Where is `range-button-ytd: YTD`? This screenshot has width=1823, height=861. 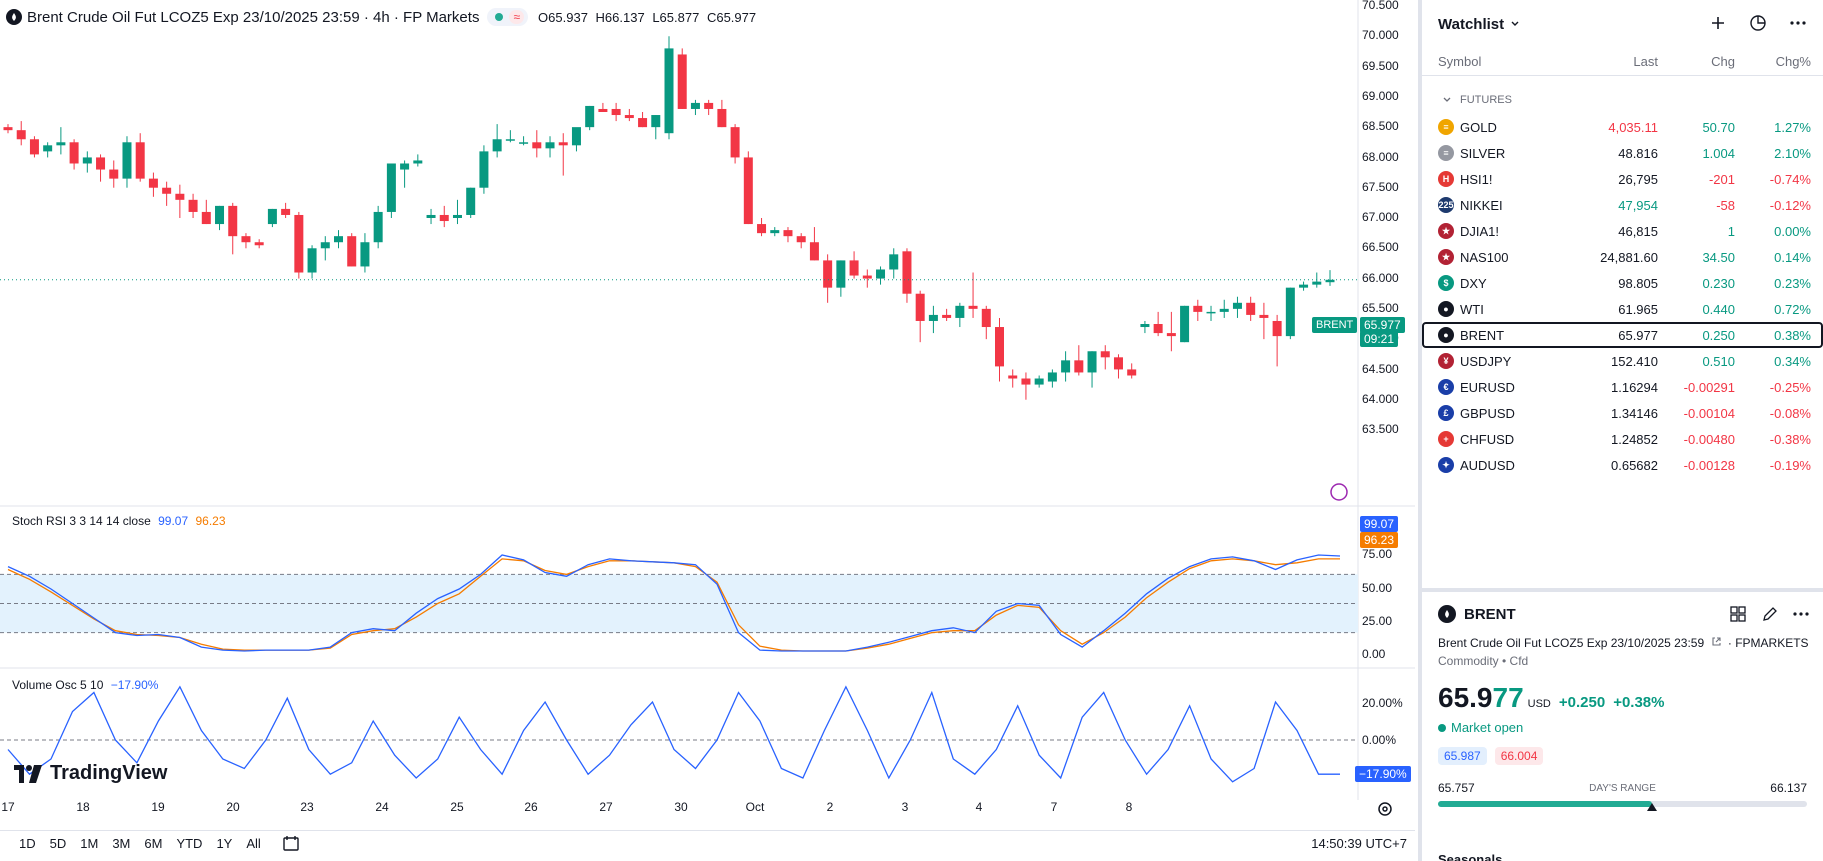 range-button-ytd: YTD is located at coordinates (189, 843).